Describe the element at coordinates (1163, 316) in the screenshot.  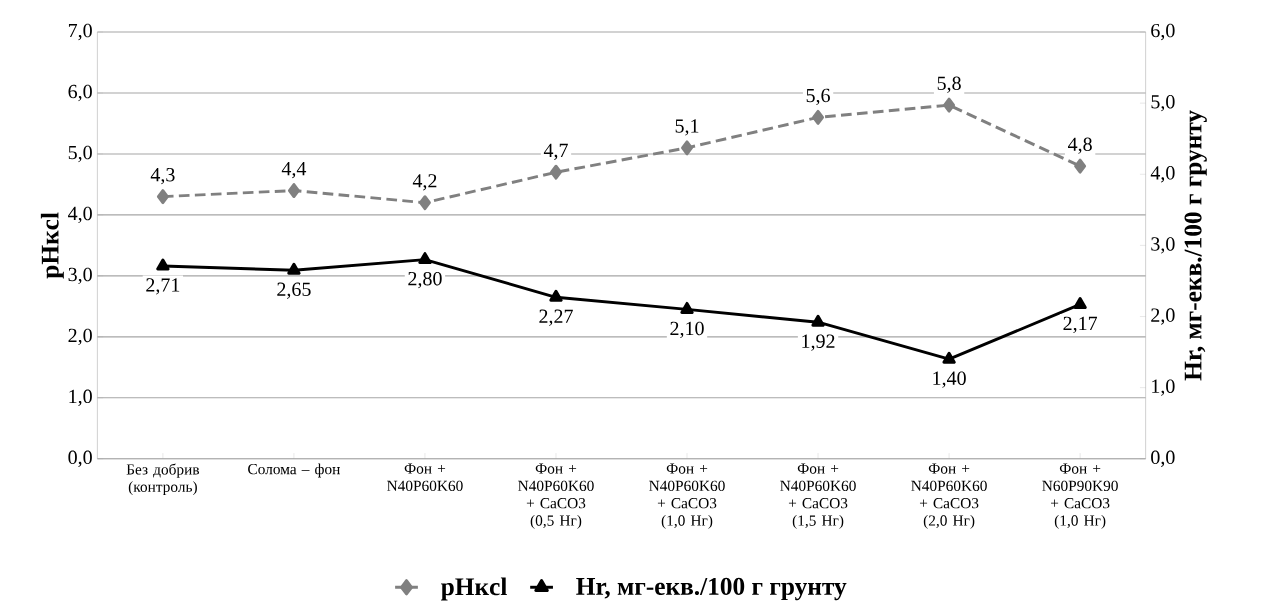
I see `y2-tick-label: 2,0` at that location.